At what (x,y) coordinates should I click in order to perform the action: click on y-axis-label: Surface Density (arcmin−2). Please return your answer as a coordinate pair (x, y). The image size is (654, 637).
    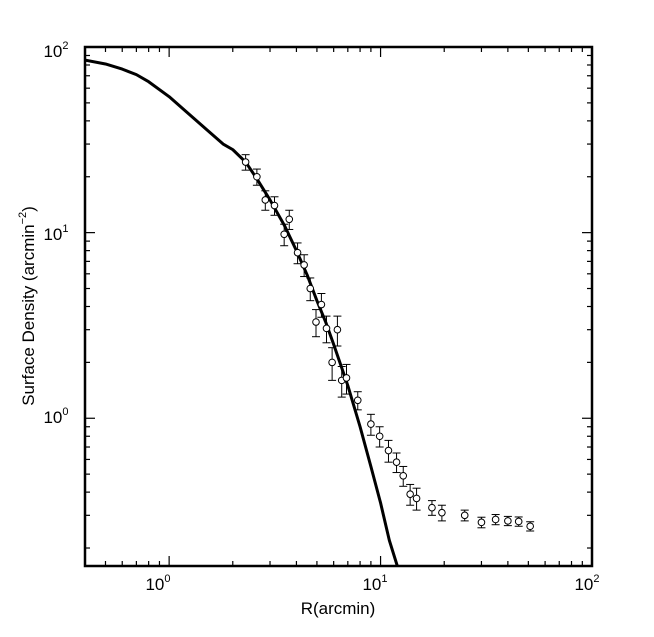
    Looking at the image, I should click on (27, 306).